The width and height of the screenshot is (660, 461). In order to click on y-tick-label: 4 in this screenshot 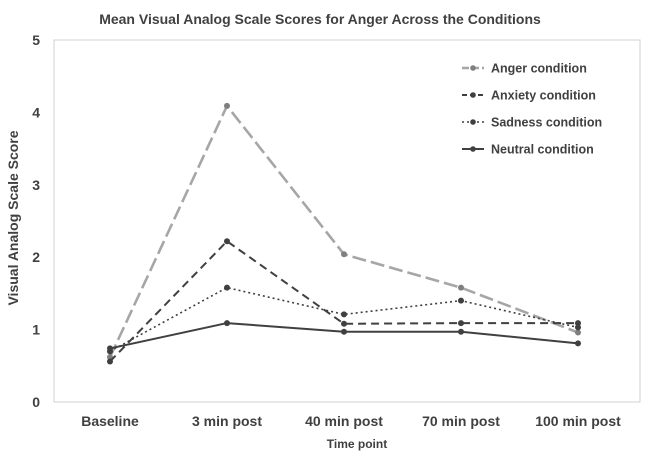, I will do `click(36, 112)`.